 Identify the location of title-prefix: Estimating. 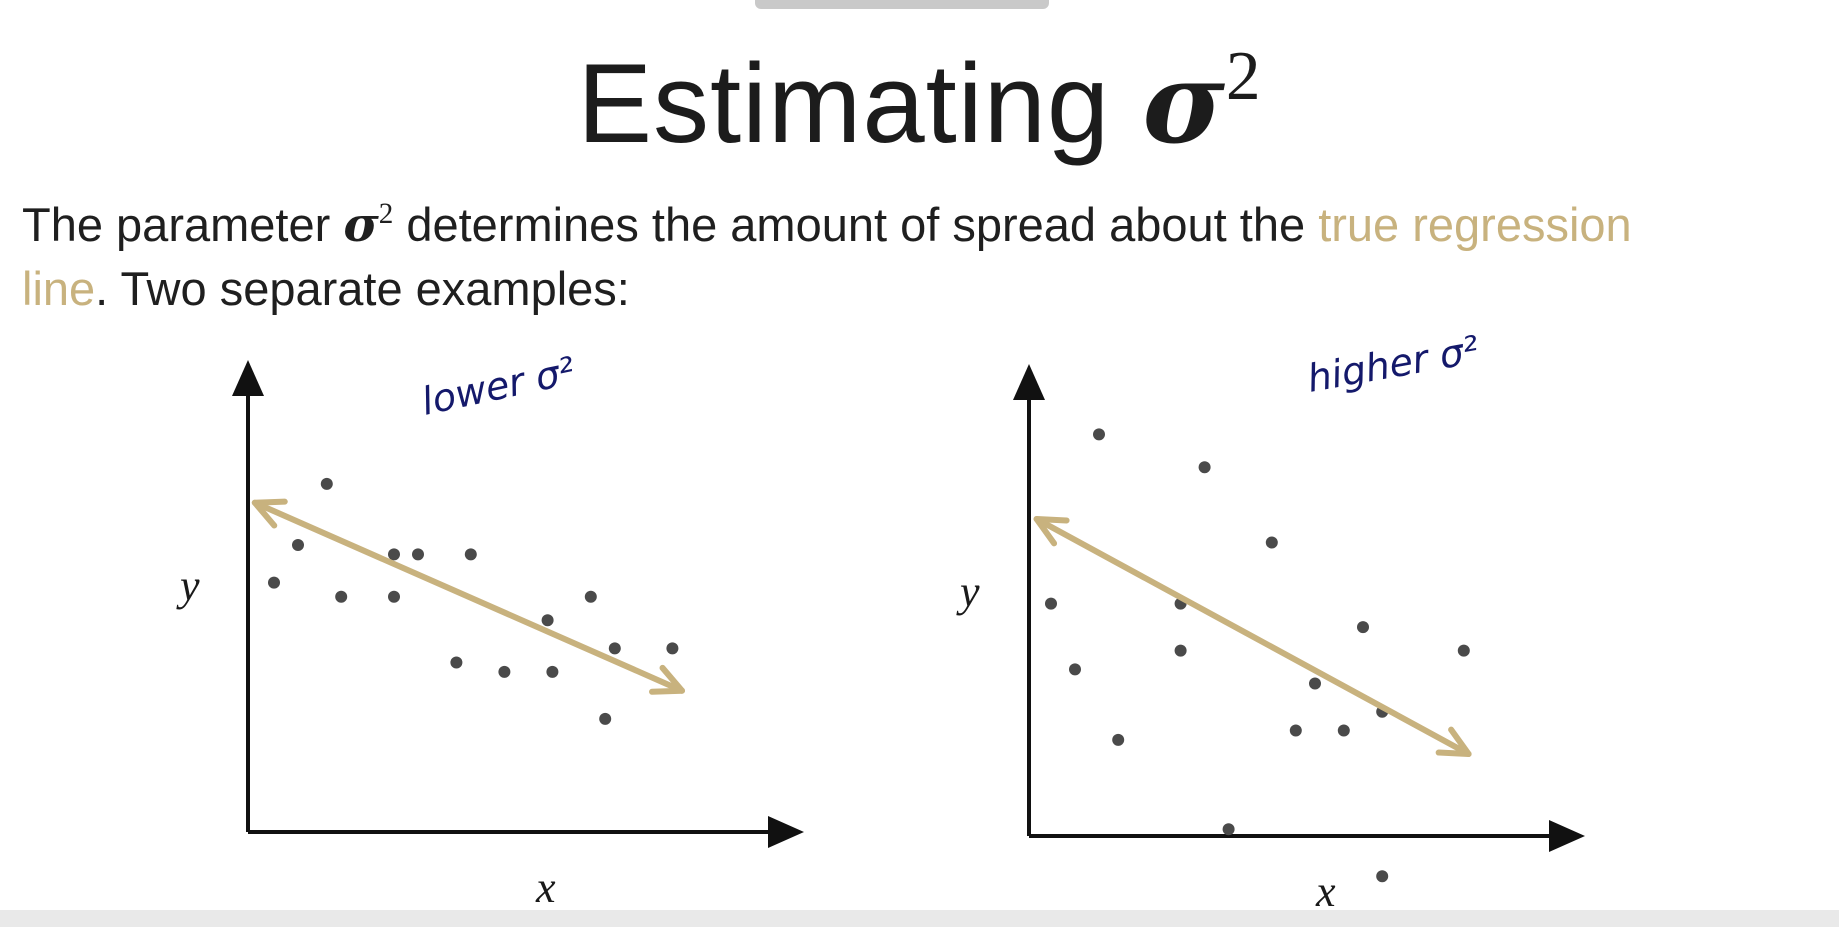
(844, 104).